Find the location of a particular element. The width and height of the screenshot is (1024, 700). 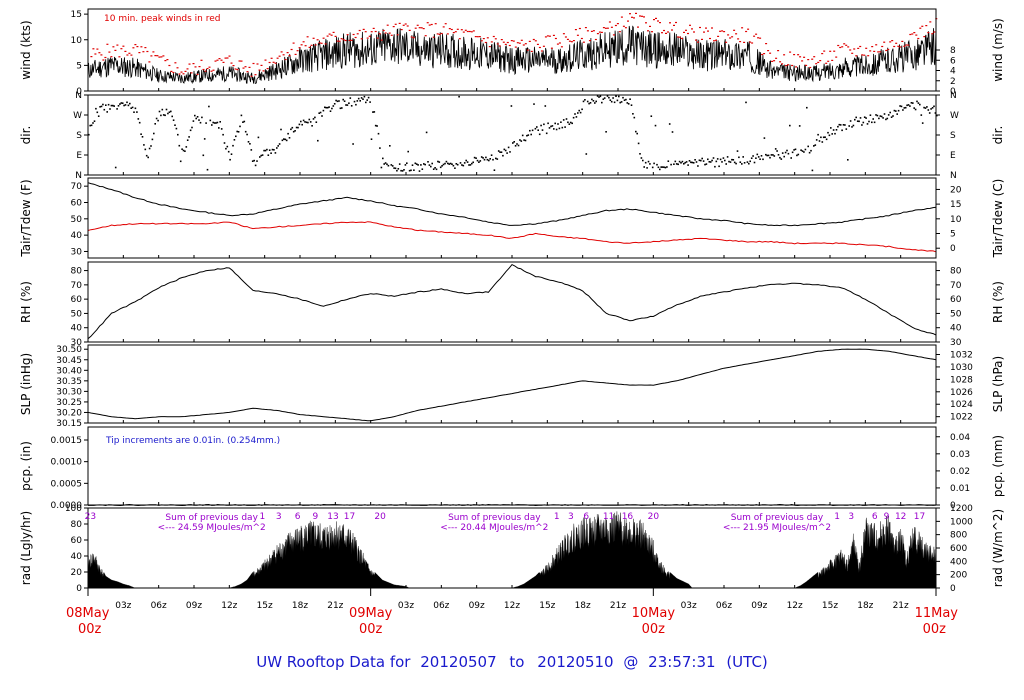

rh-frame is located at coordinates (512, 302).